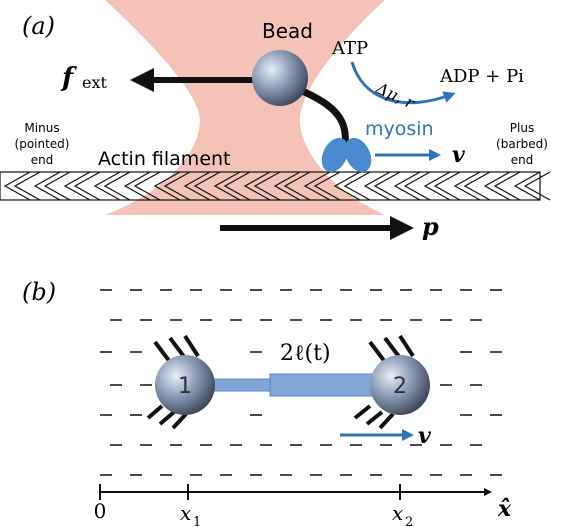  Describe the element at coordinates (42, 144) in the screenshot. I see `minus-end-label: (pointed)` at that location.